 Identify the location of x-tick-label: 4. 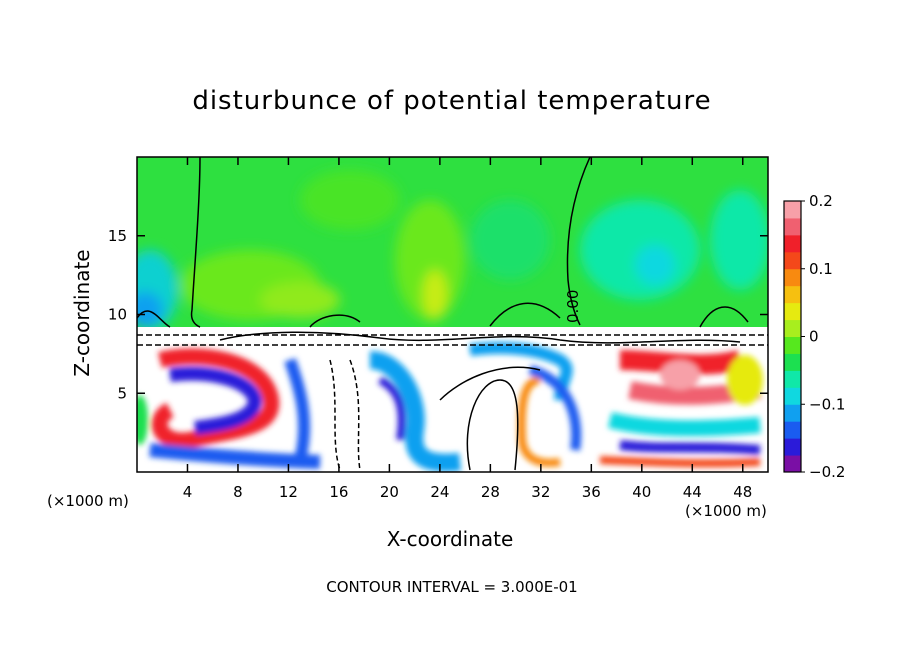
(188, 492).